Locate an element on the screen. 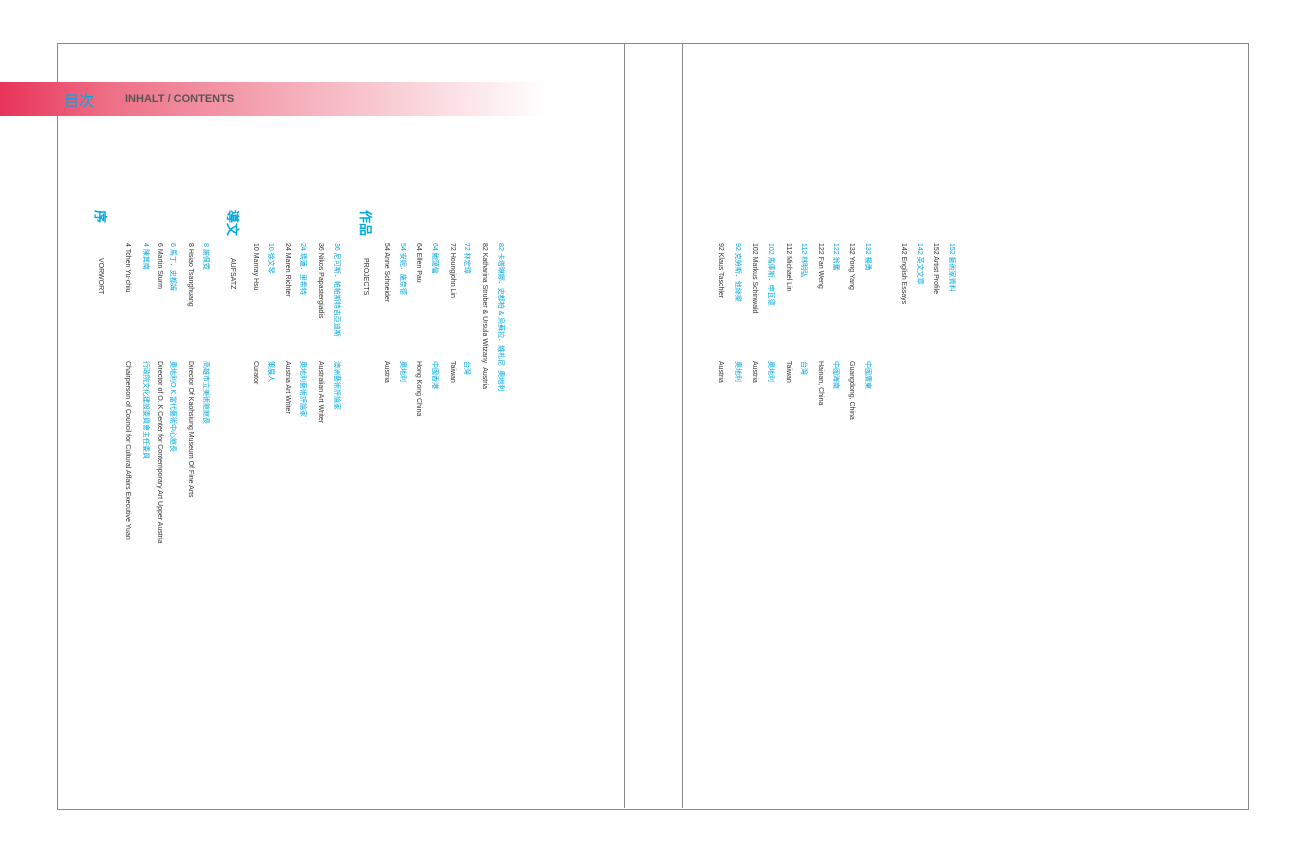 This screenshot has height=850, width=1304. entry-line: 92 克勞斯．他絲樂奧地利 is located at coordinates (737, 312).